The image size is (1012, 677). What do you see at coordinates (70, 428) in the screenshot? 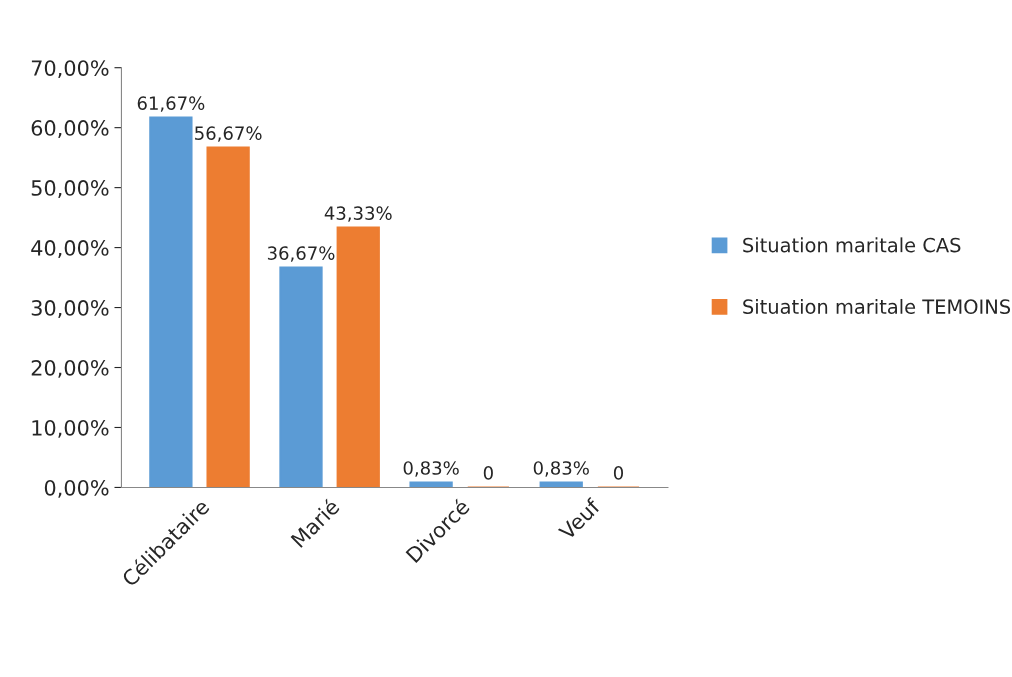
I see `y-tick-label: 10,00%` at bounding box center [70, 428].